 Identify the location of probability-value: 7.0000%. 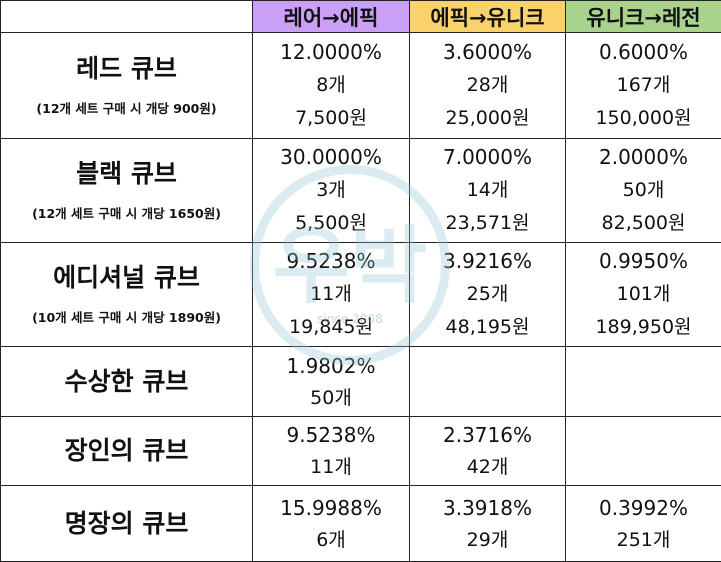
(487, 157).